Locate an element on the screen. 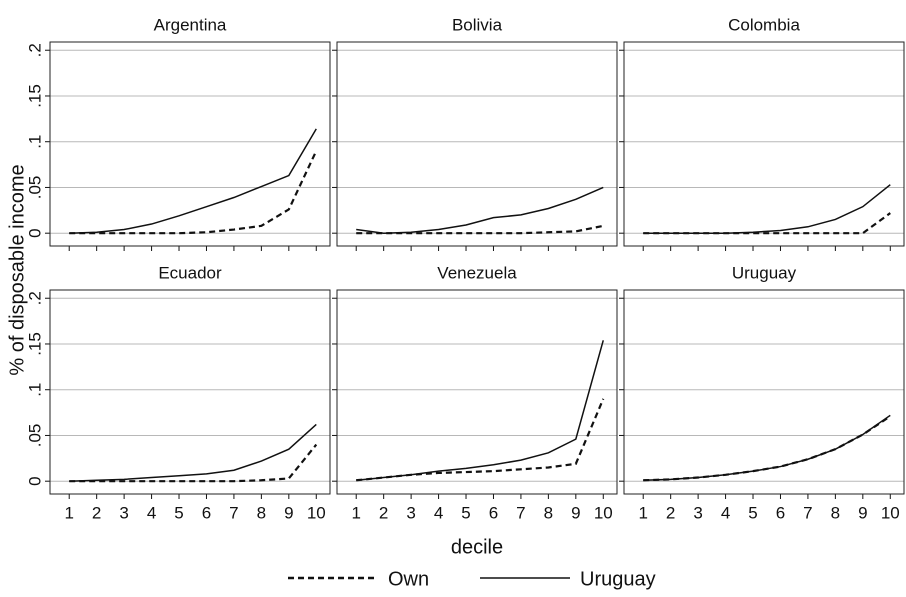 The width and height of the screenshot is (906, 597). panel-title: Bolivia is located at coordinates (477, 24).